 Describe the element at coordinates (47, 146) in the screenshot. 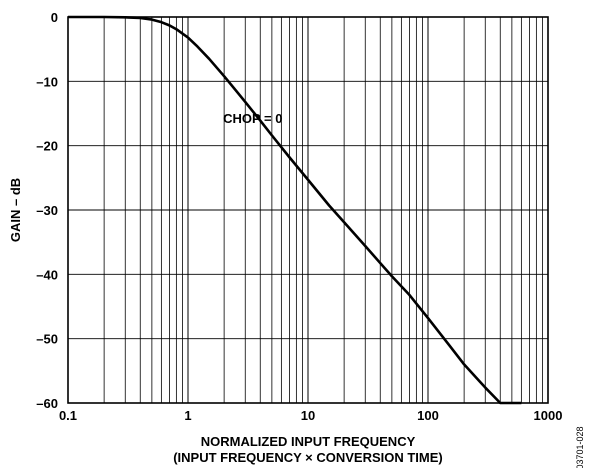

I see `y-tick-label: –20` at that location.